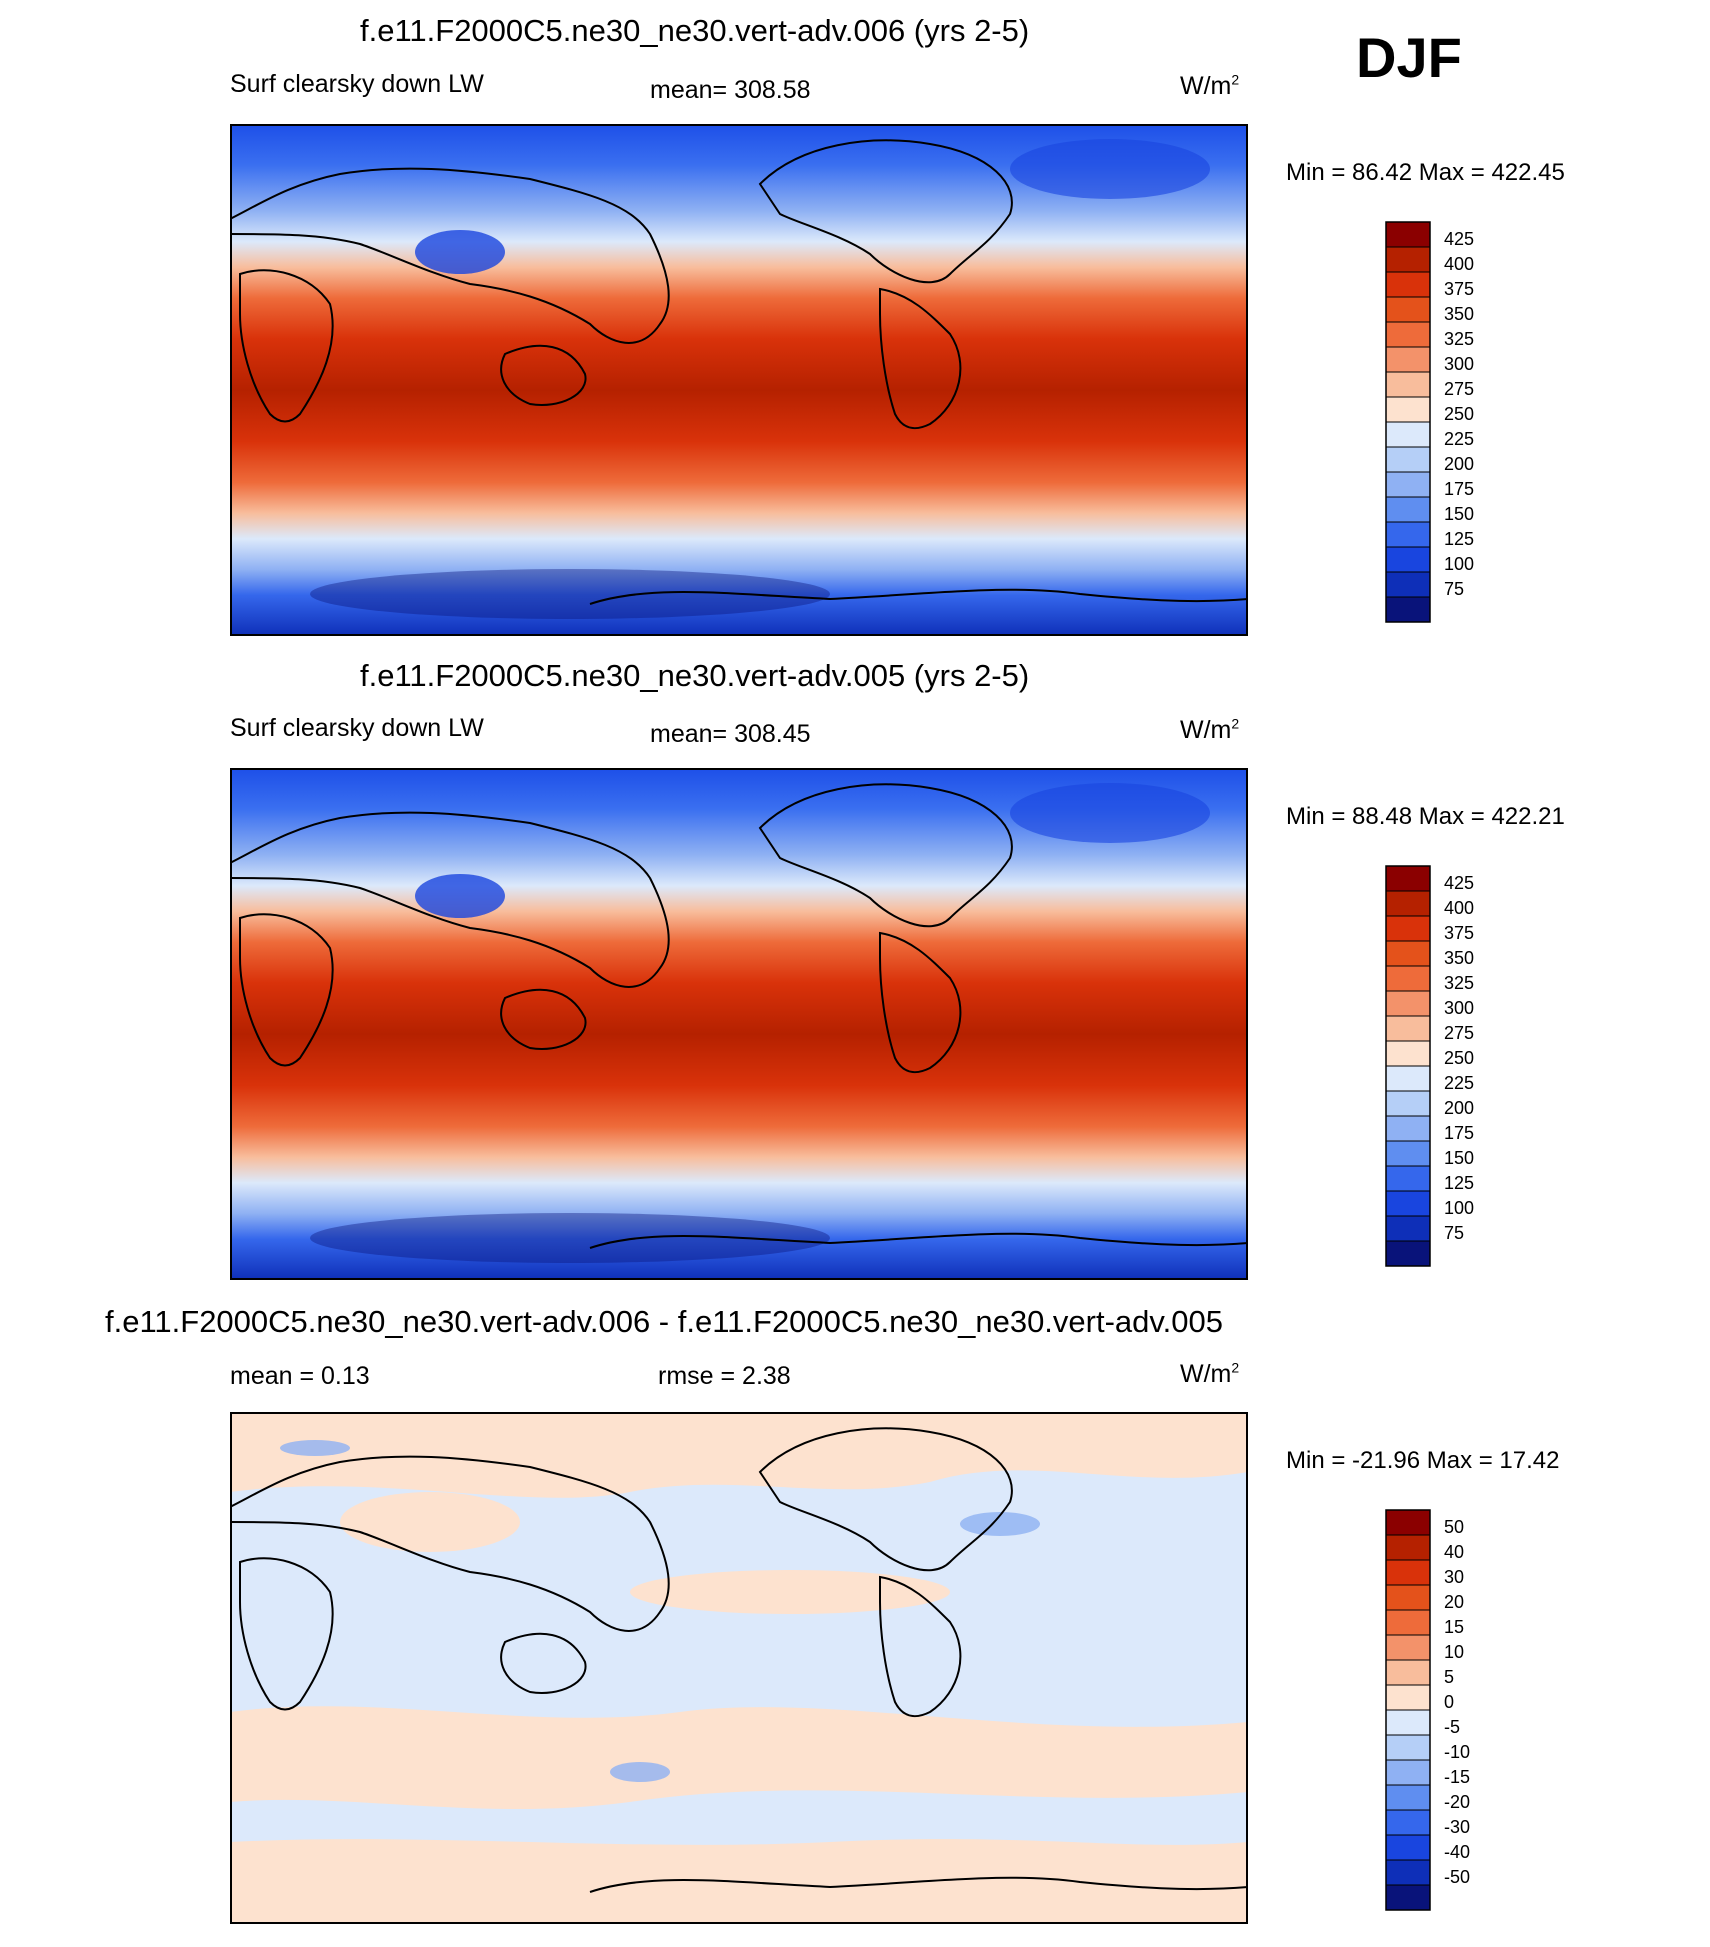 The width and height of the screenshot is (1710, 1947). Describe the element at coordinates (1425, 172) in the screenshot. I see `panel1-minmax: Min = 86.42 Max = 422.45` at that location.